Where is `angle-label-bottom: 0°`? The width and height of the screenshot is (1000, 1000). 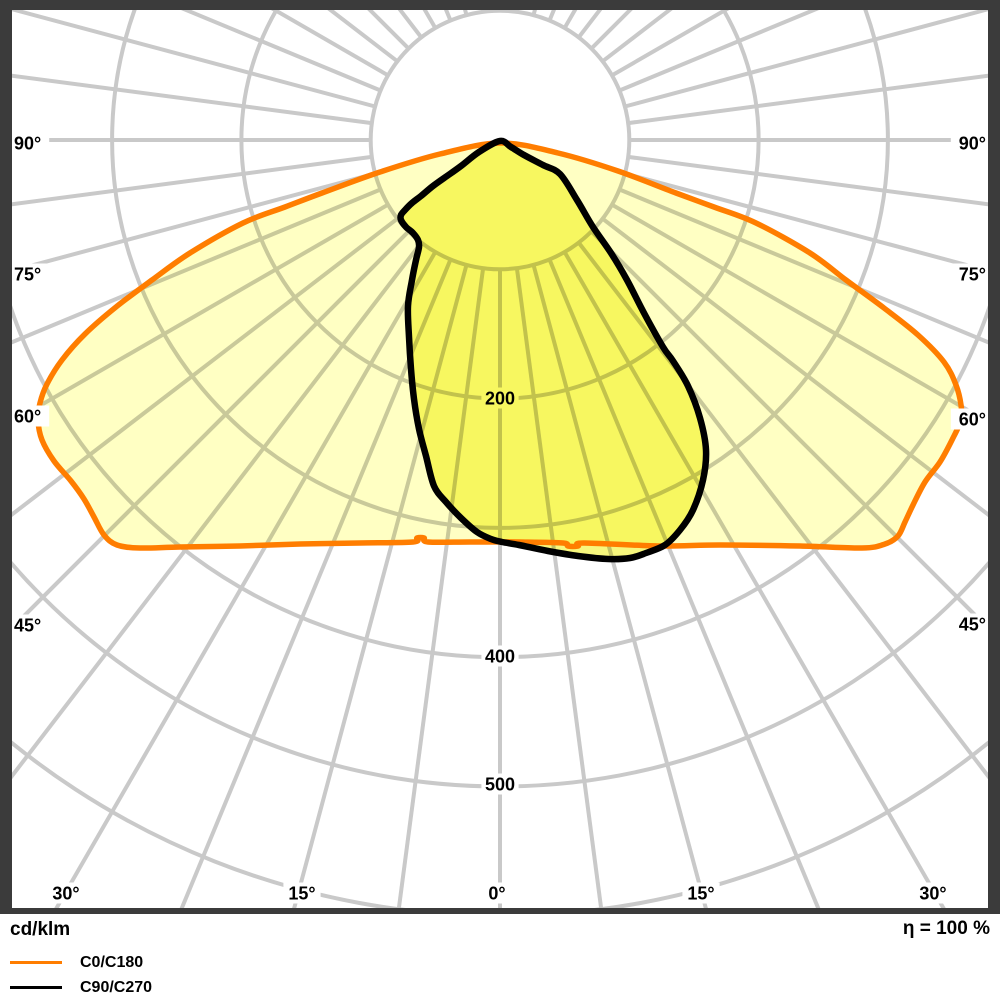
angle-label-bottom: 0° is located at coordinates (496, 894).